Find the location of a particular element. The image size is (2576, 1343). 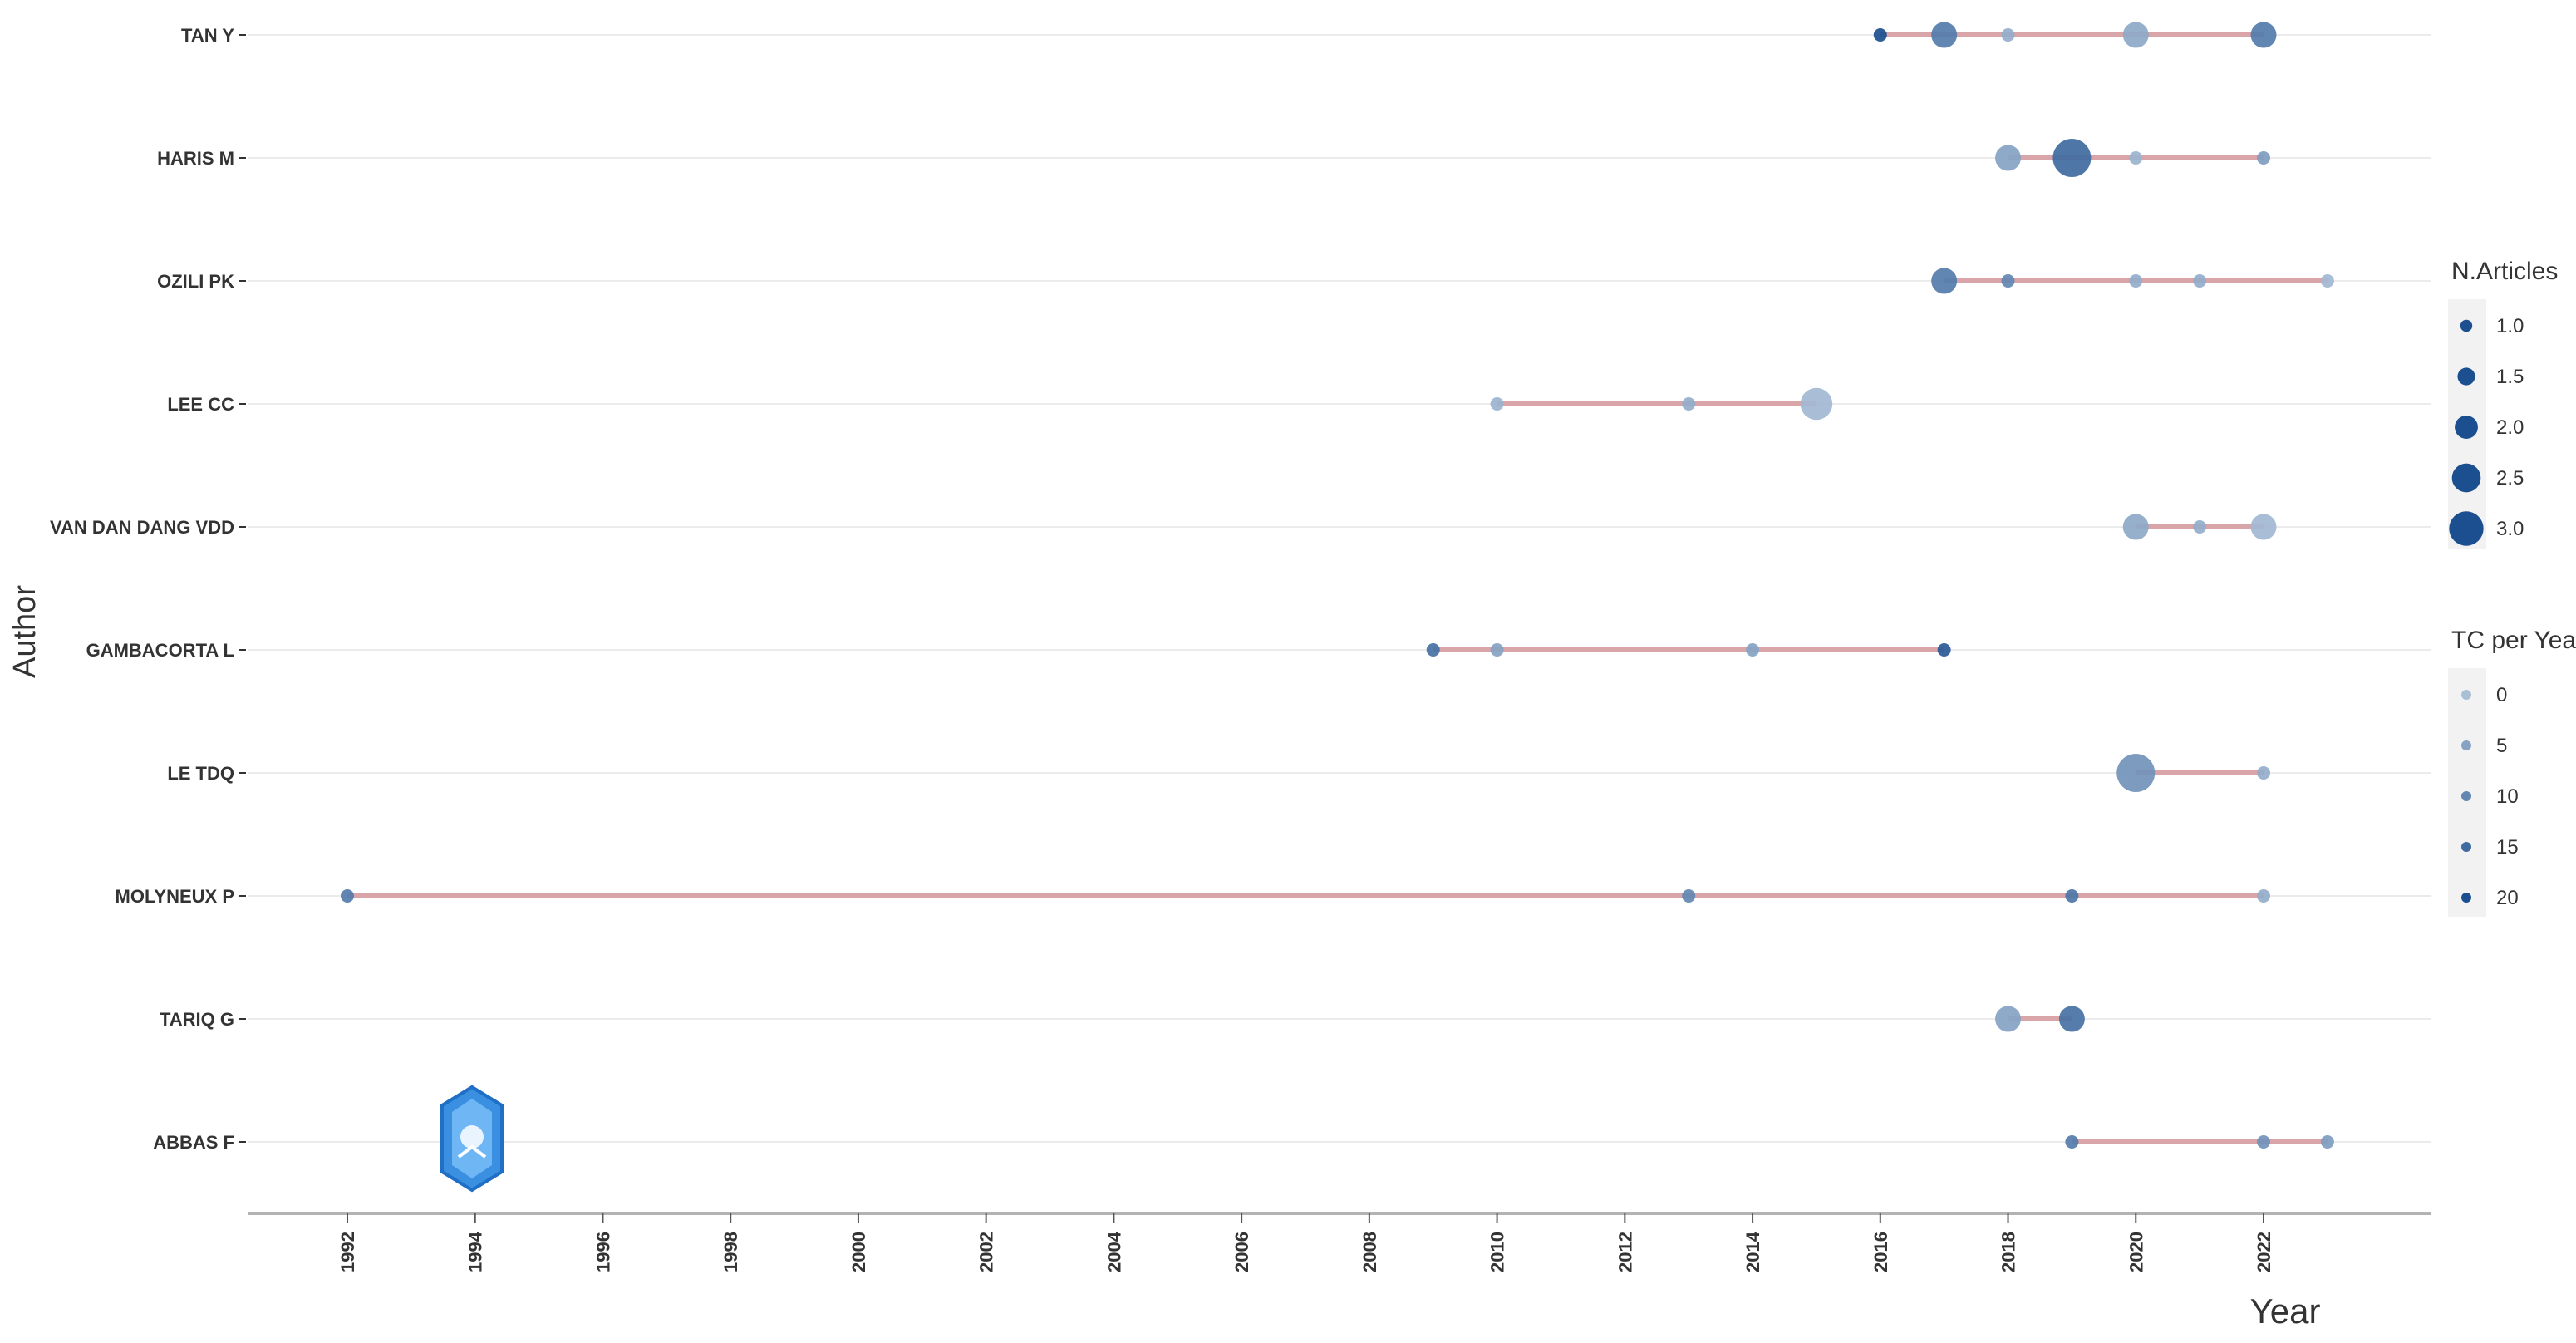

x-axis-title: Year is located at coordinates (2285, 1311).